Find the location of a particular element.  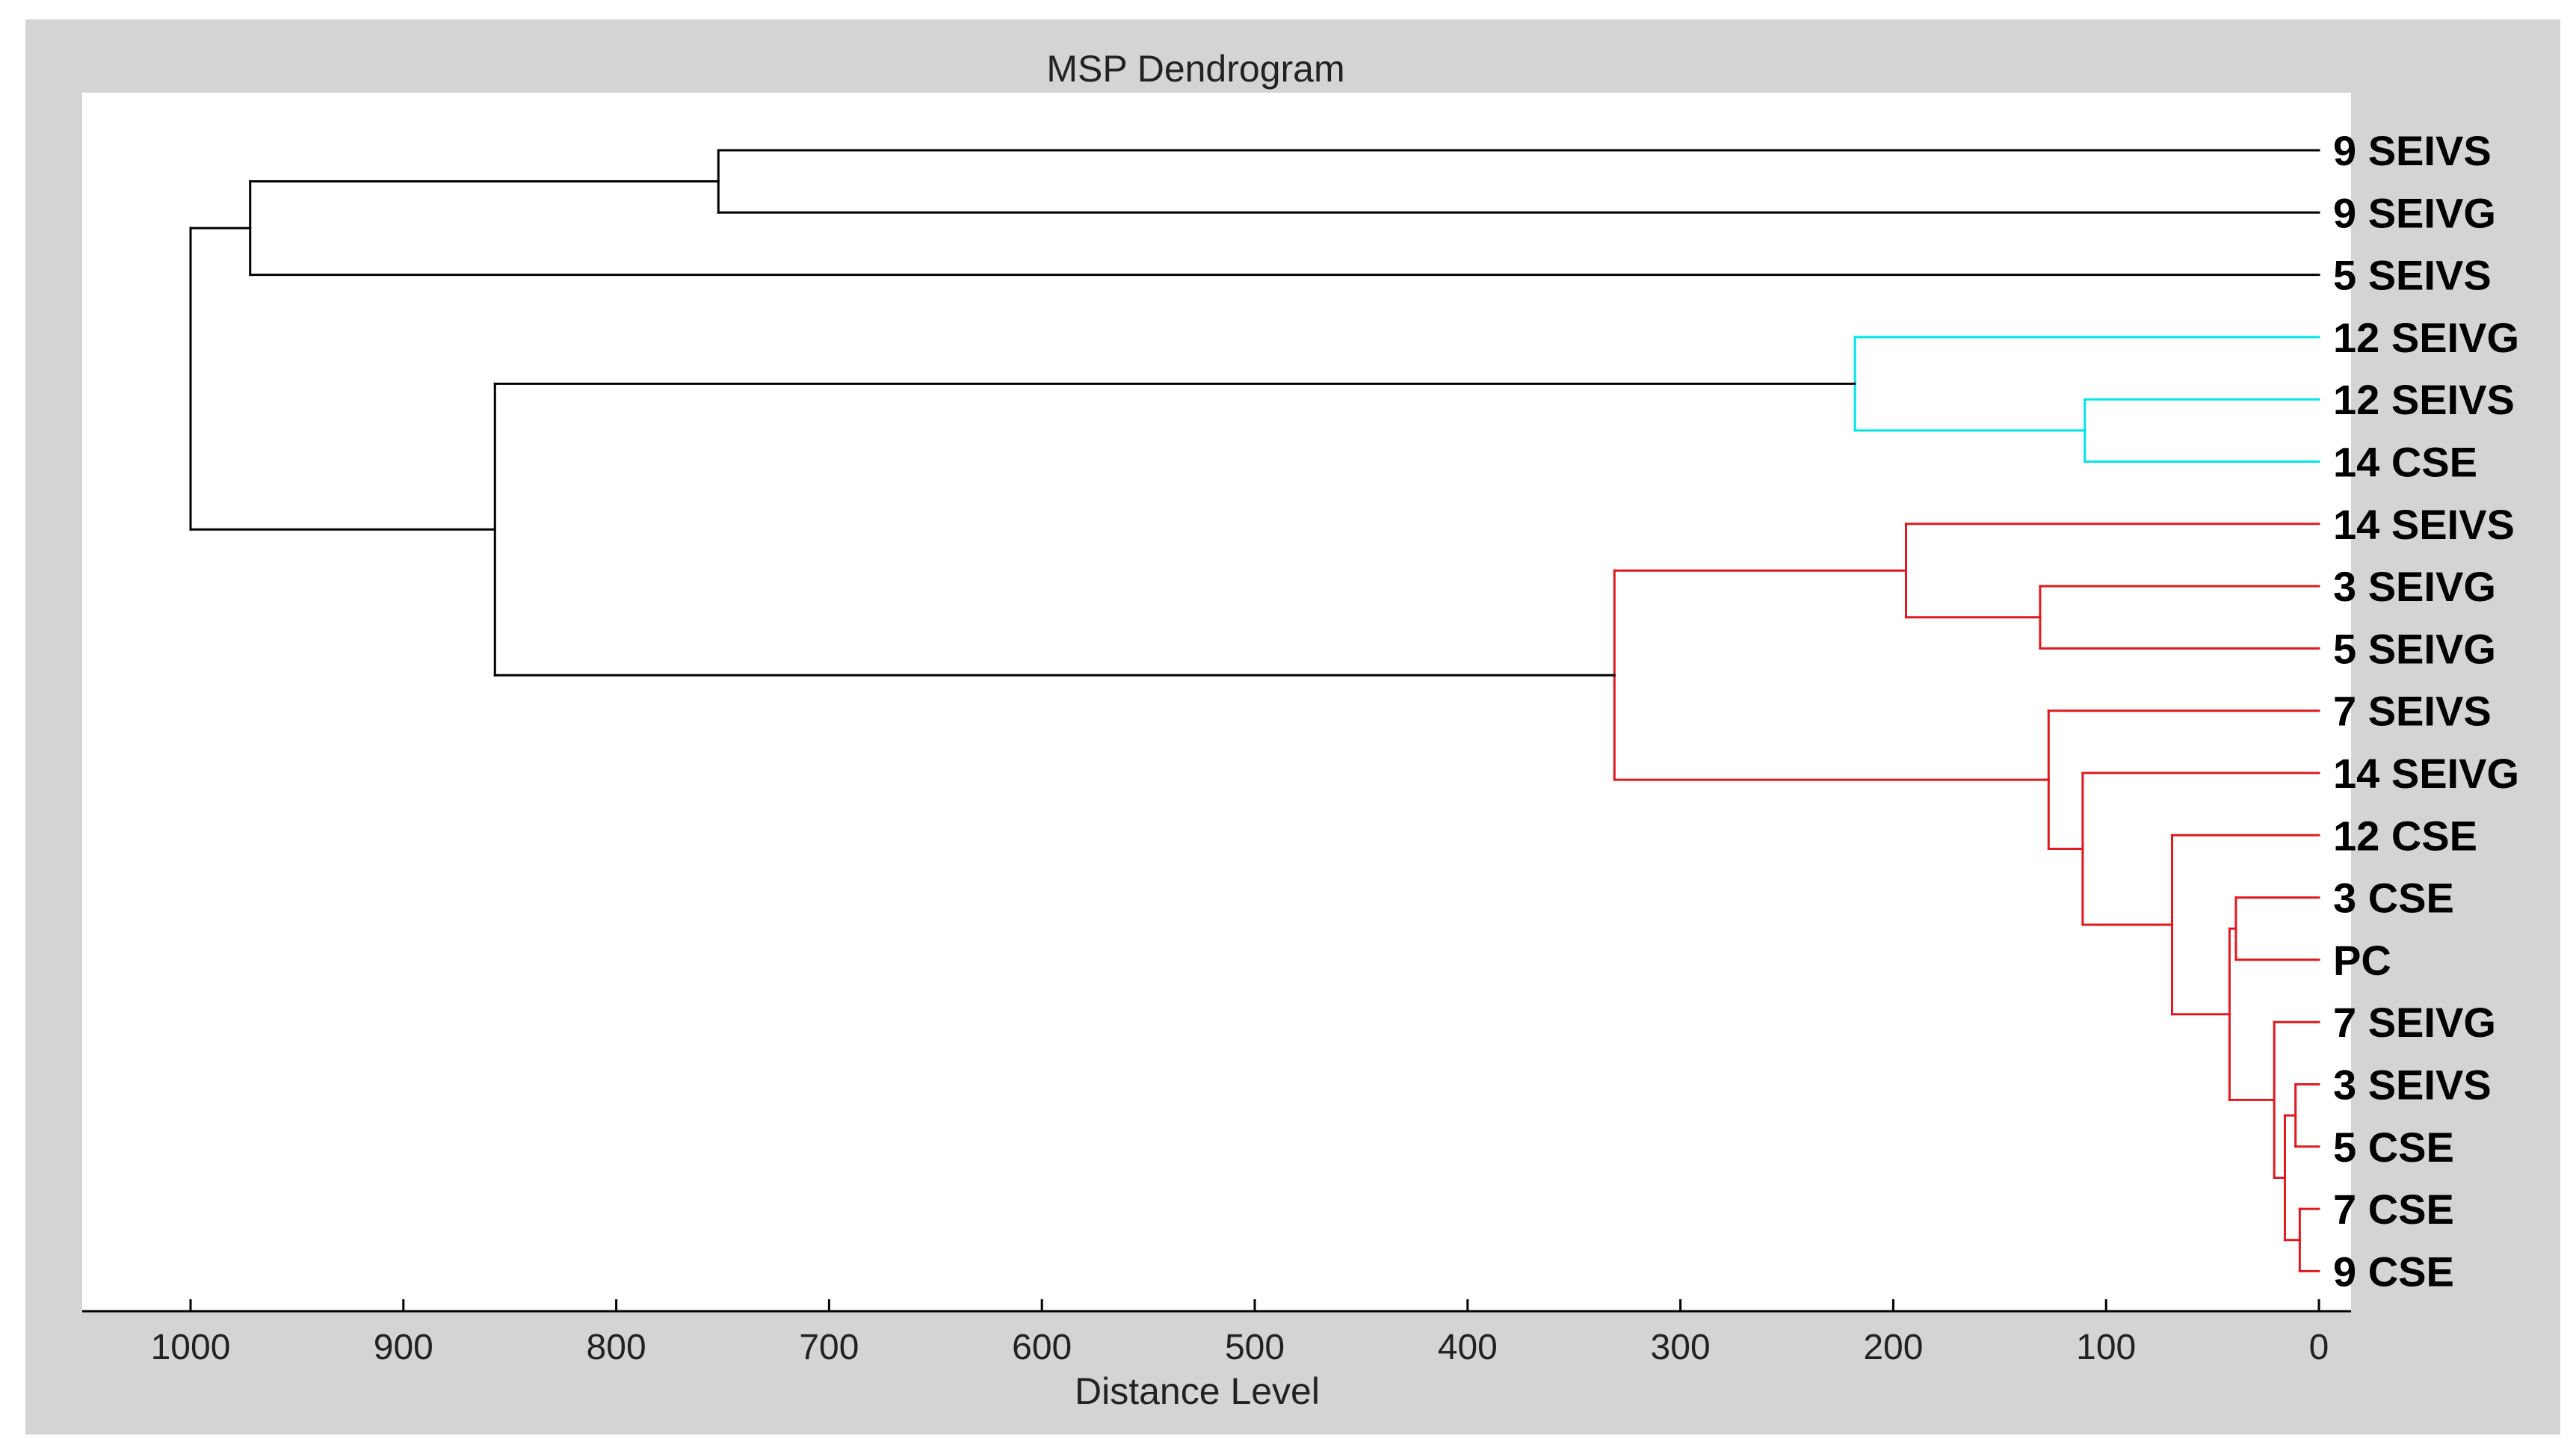

leaf-label: 14 SEIVG is located at coordinates (2426, 774).